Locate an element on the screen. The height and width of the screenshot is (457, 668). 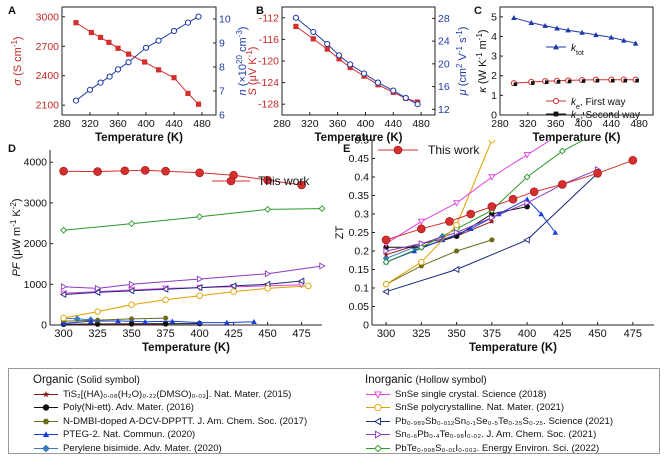
y-axis-label-part: K is located at coordinates (17, 214).